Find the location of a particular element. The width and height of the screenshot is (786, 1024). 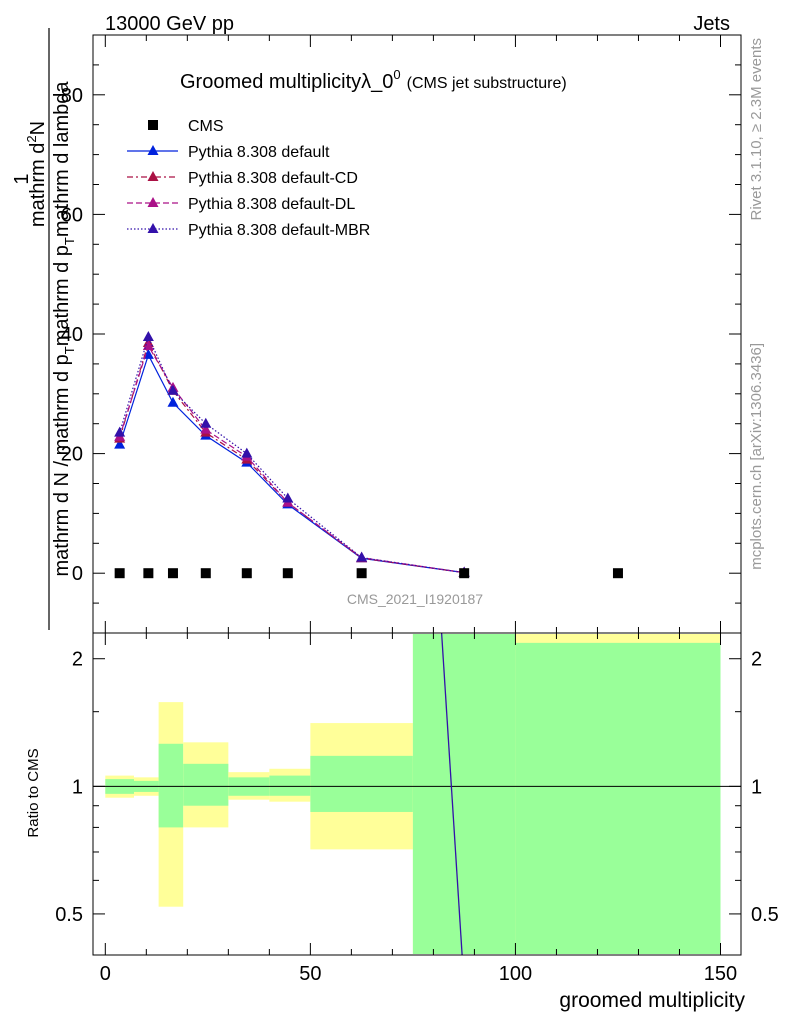

legend-marker is located at coordinates (153, 125).